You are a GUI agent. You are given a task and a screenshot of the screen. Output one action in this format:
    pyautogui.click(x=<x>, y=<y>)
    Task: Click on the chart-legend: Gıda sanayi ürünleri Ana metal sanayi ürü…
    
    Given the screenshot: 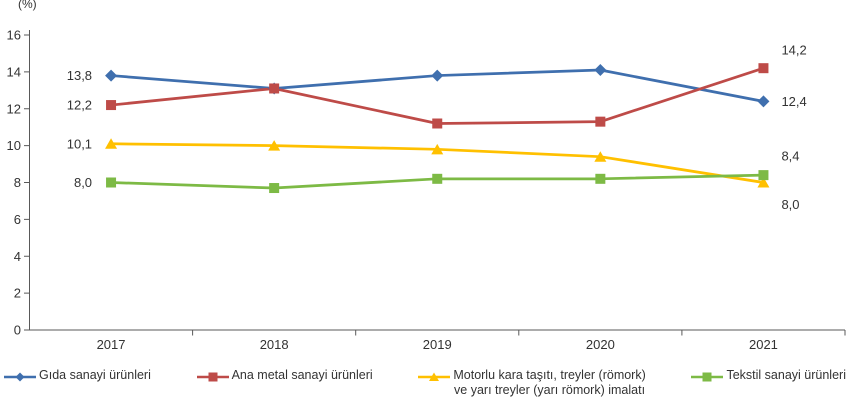 What is the action you would take?
    pyautogui.click(x=425, y=383)
    